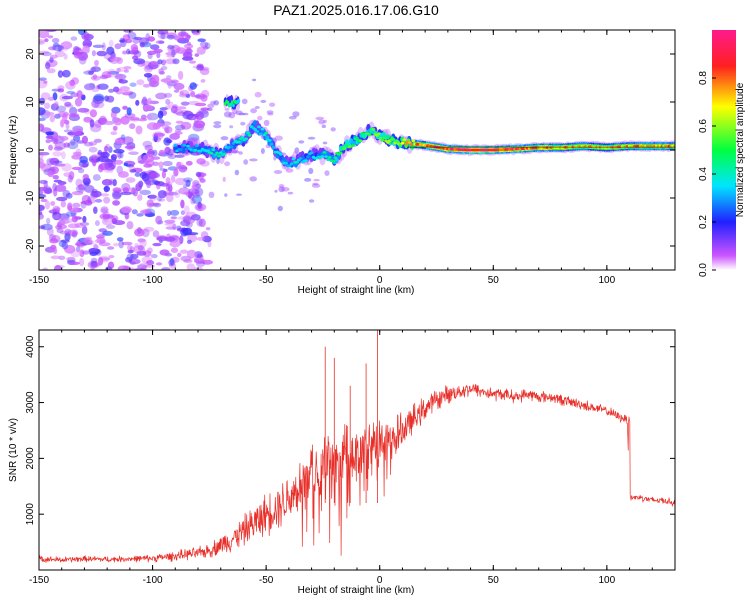 The height and width of the screenshot is (605, 750). Describe the element at coordinates (30, 346) in the screenshot. I see `y-tick-label: 4000` at that location.